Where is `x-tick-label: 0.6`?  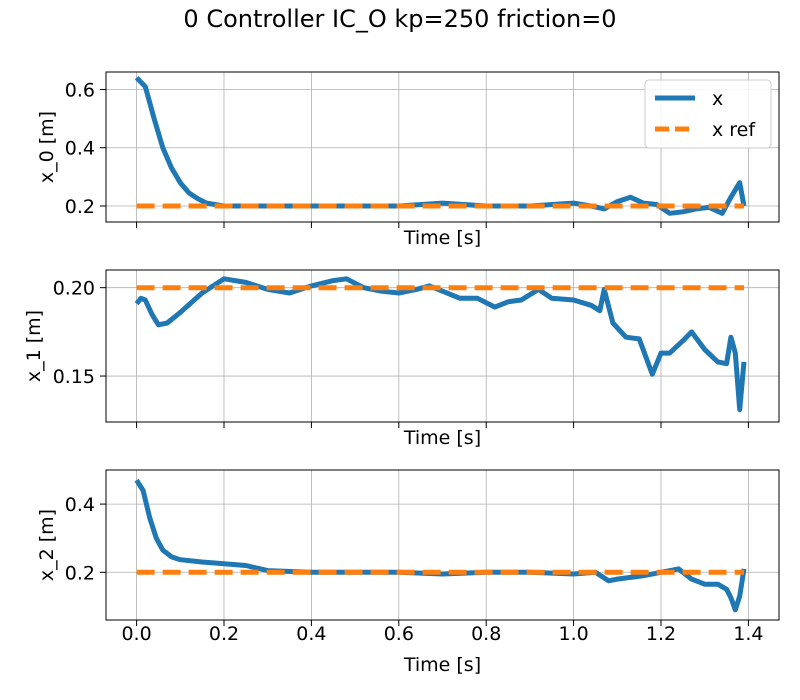
x-tick-label: 0.6 is located at coordinates (399, 634).